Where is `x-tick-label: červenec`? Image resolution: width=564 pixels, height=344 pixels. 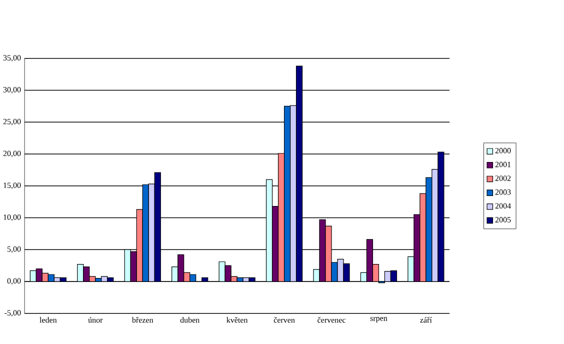
x-tick-label: červenec is located at coordinates (332, 320).